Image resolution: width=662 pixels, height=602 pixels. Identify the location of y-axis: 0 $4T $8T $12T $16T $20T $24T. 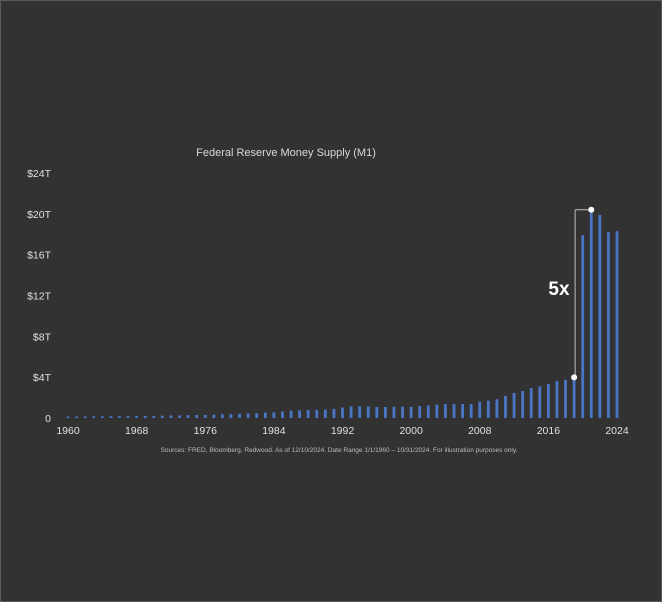
(39, 296).